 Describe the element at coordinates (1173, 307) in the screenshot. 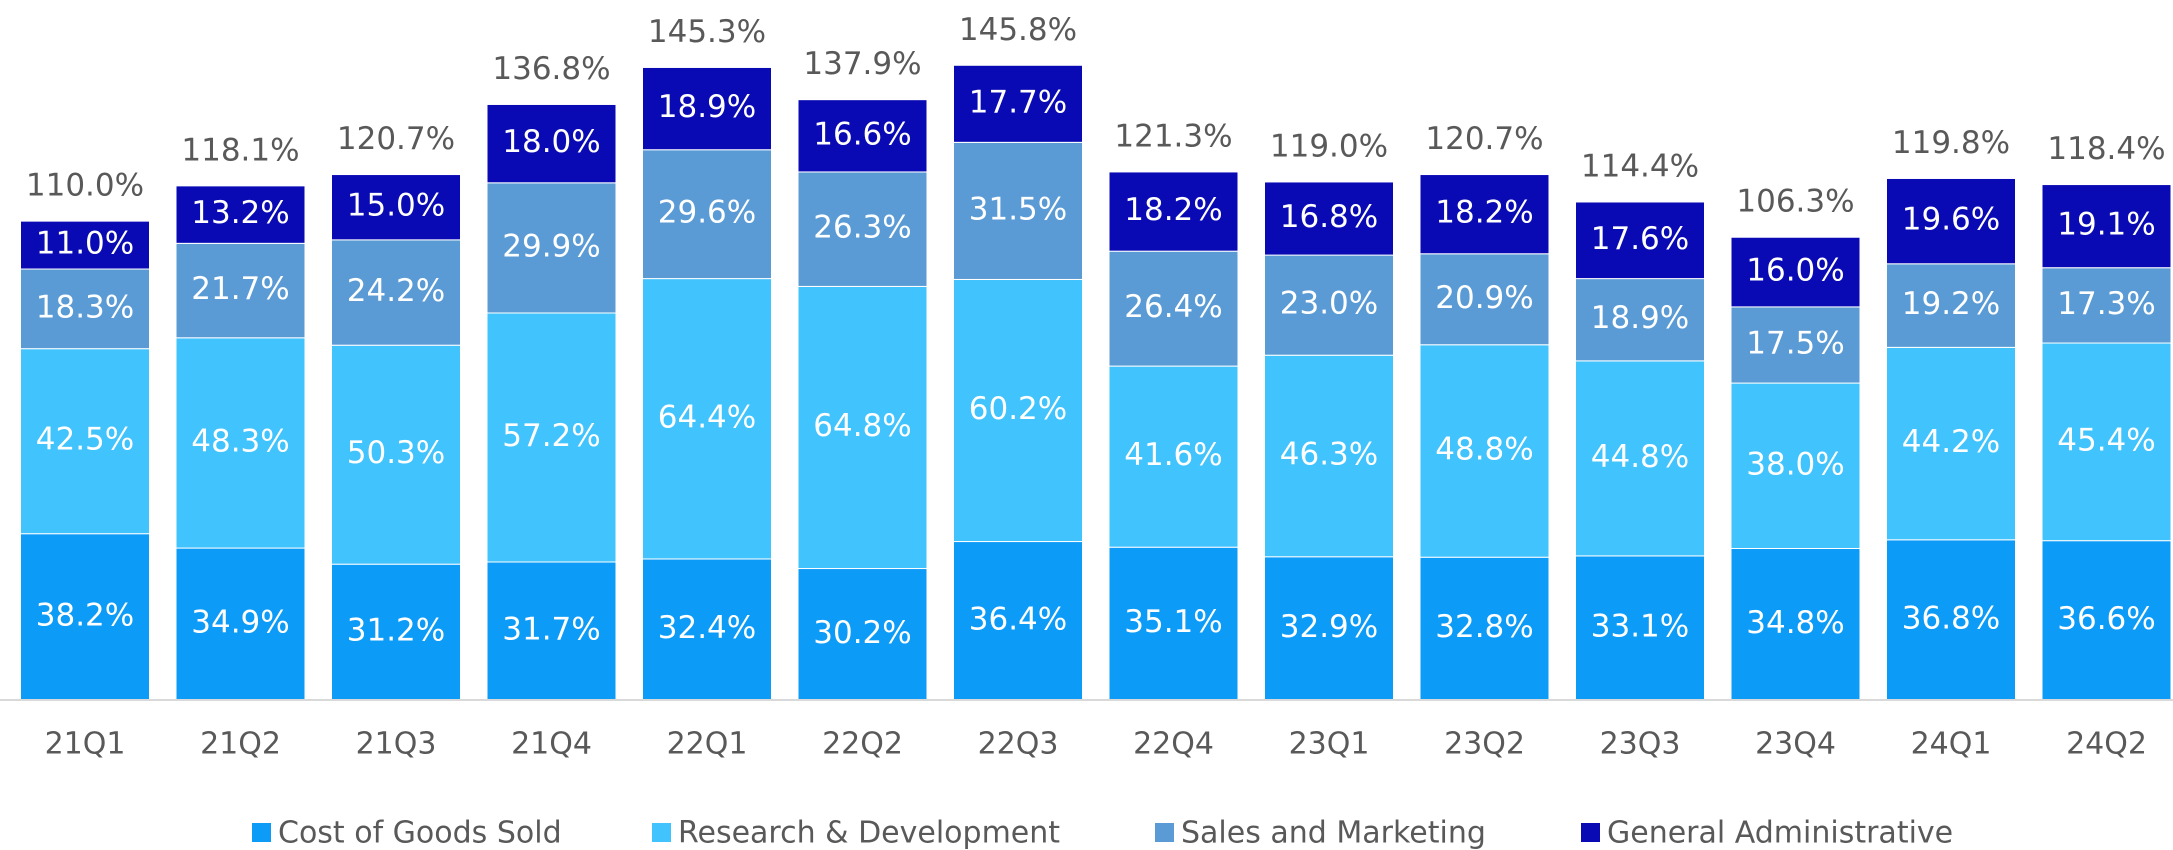

I see `data-label: 26.4%` at that location.